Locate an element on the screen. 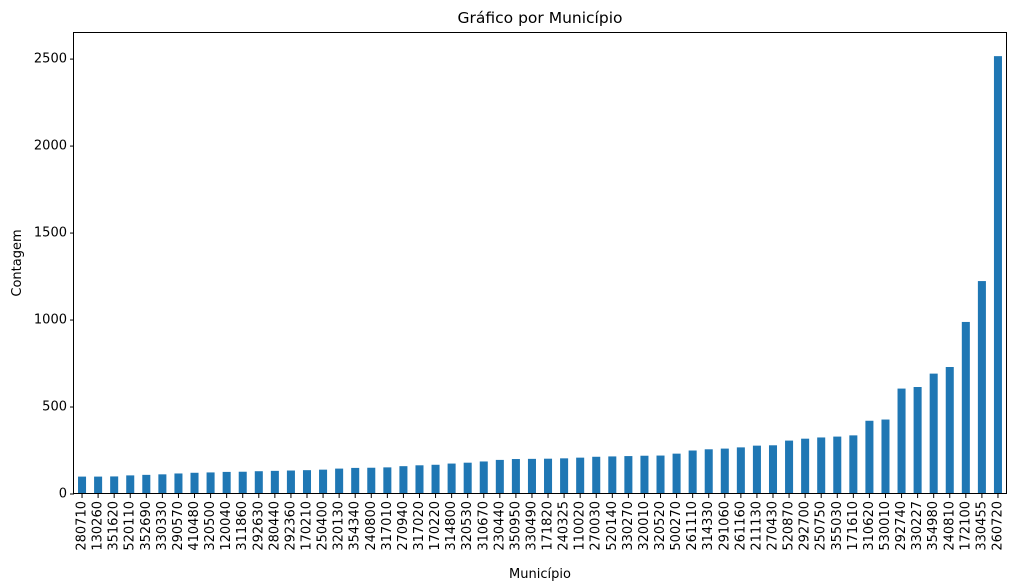 This screenshot has height=587, width=1014. x-tick-label: 320530 is located at coordinates (467, 526).